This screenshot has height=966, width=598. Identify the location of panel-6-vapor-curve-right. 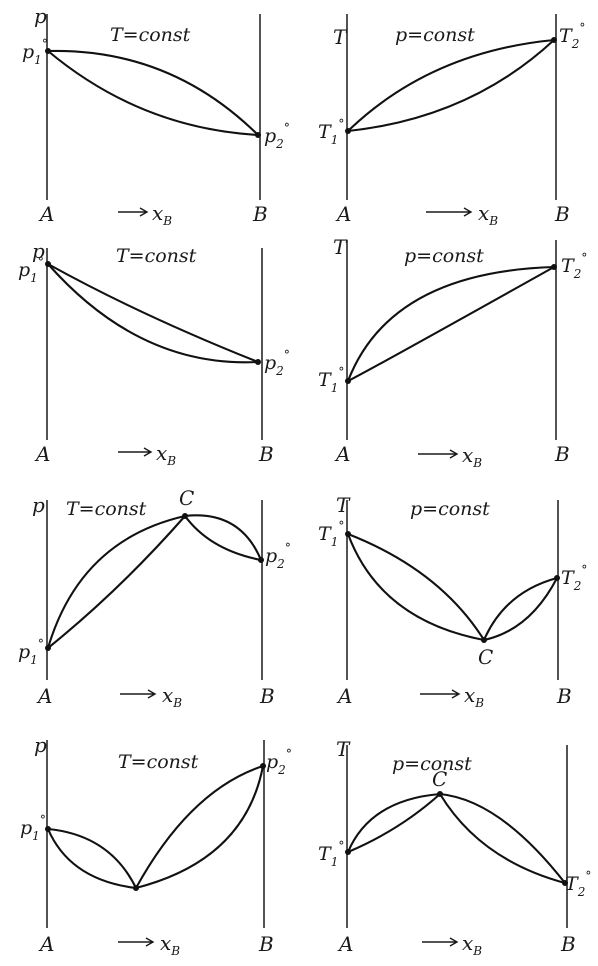
(520, 609).